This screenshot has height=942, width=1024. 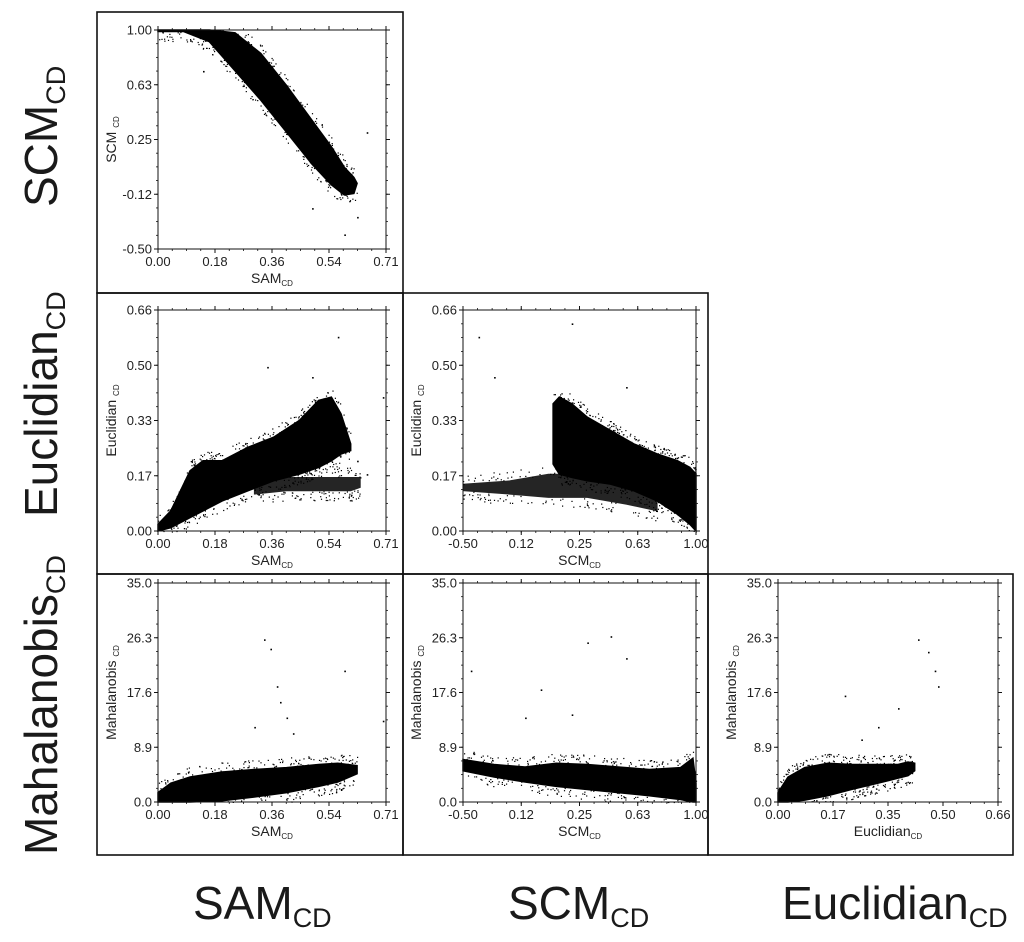 I want to click on x-tick-label: 0.18, so click(x=214, y=814).